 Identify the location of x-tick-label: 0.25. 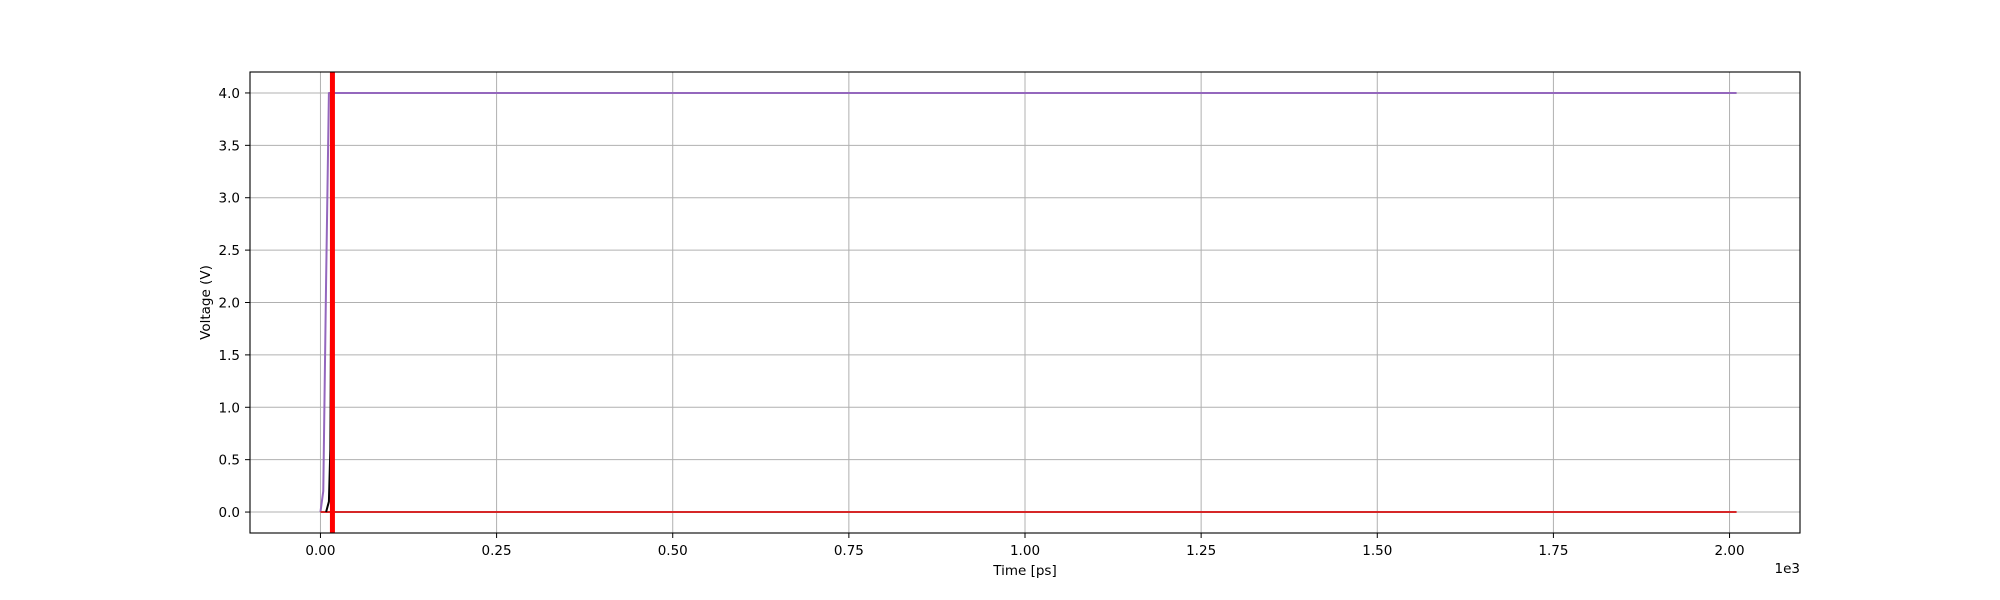
(497, 551).